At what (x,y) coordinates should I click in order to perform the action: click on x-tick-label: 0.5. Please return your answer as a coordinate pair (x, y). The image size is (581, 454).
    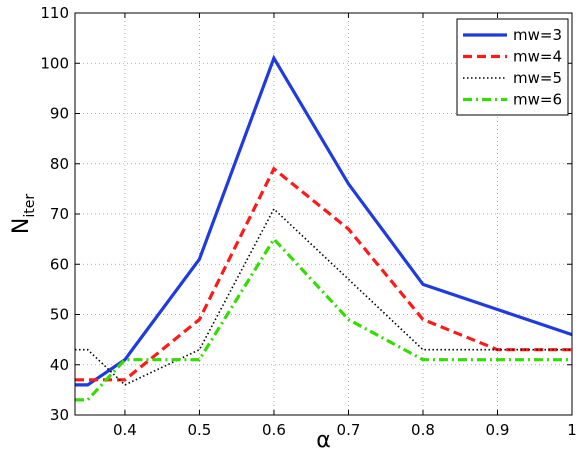
    Looking at the image, I should click on (200, 430).